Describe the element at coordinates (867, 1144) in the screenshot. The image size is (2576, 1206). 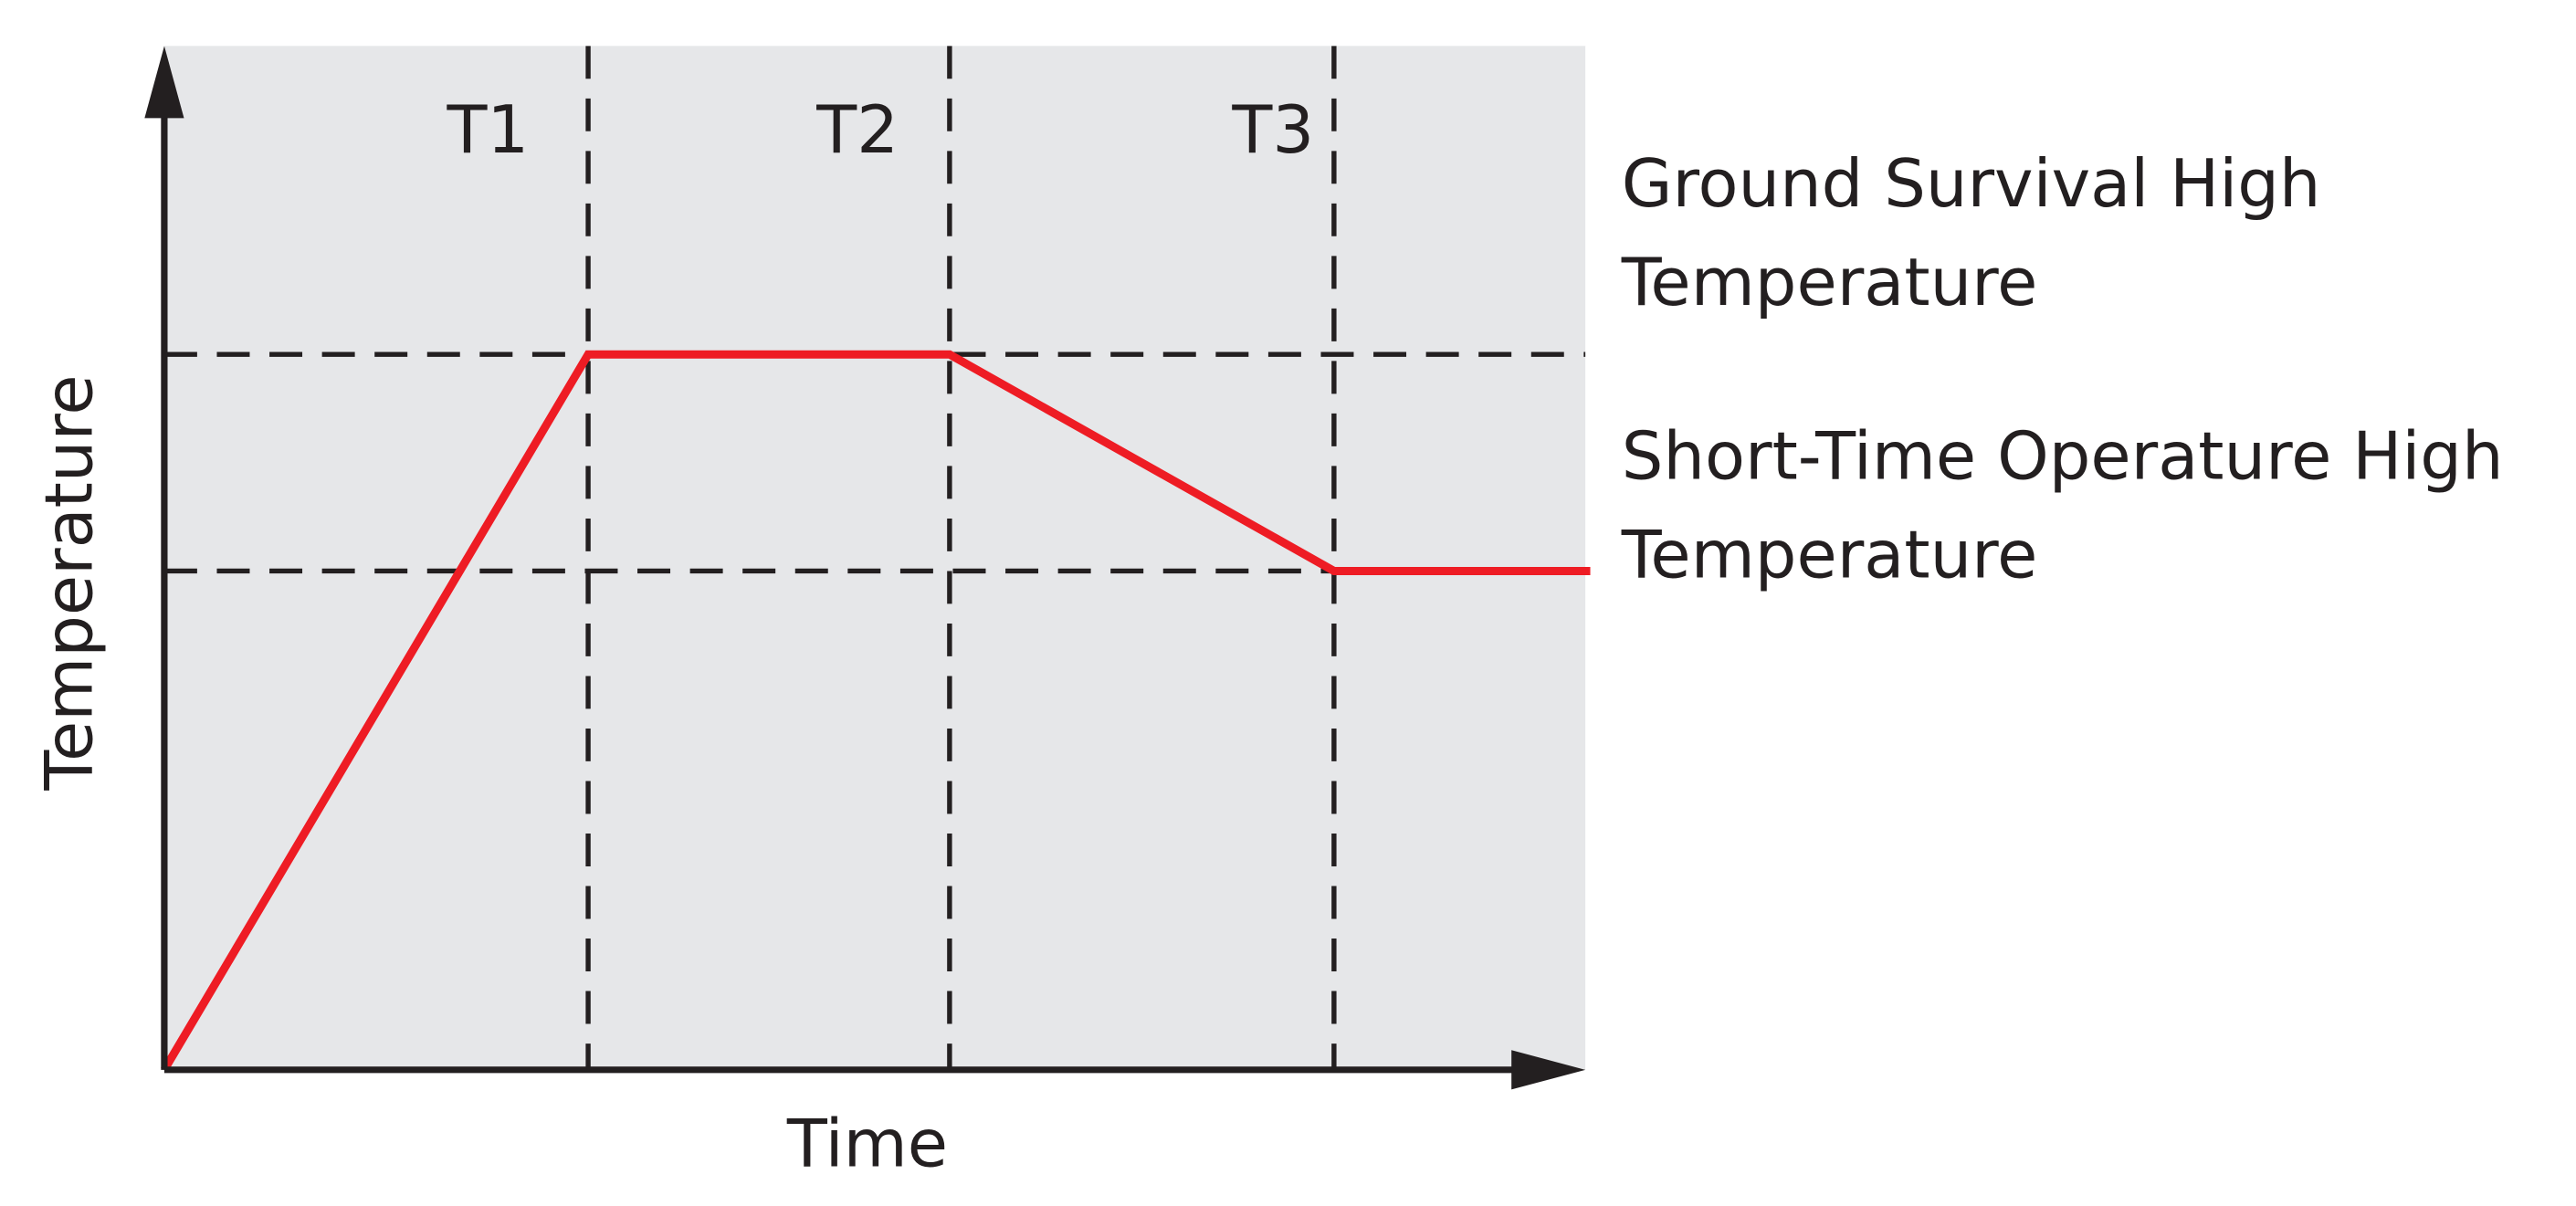
I see `x-axis-label: Time` at that location.